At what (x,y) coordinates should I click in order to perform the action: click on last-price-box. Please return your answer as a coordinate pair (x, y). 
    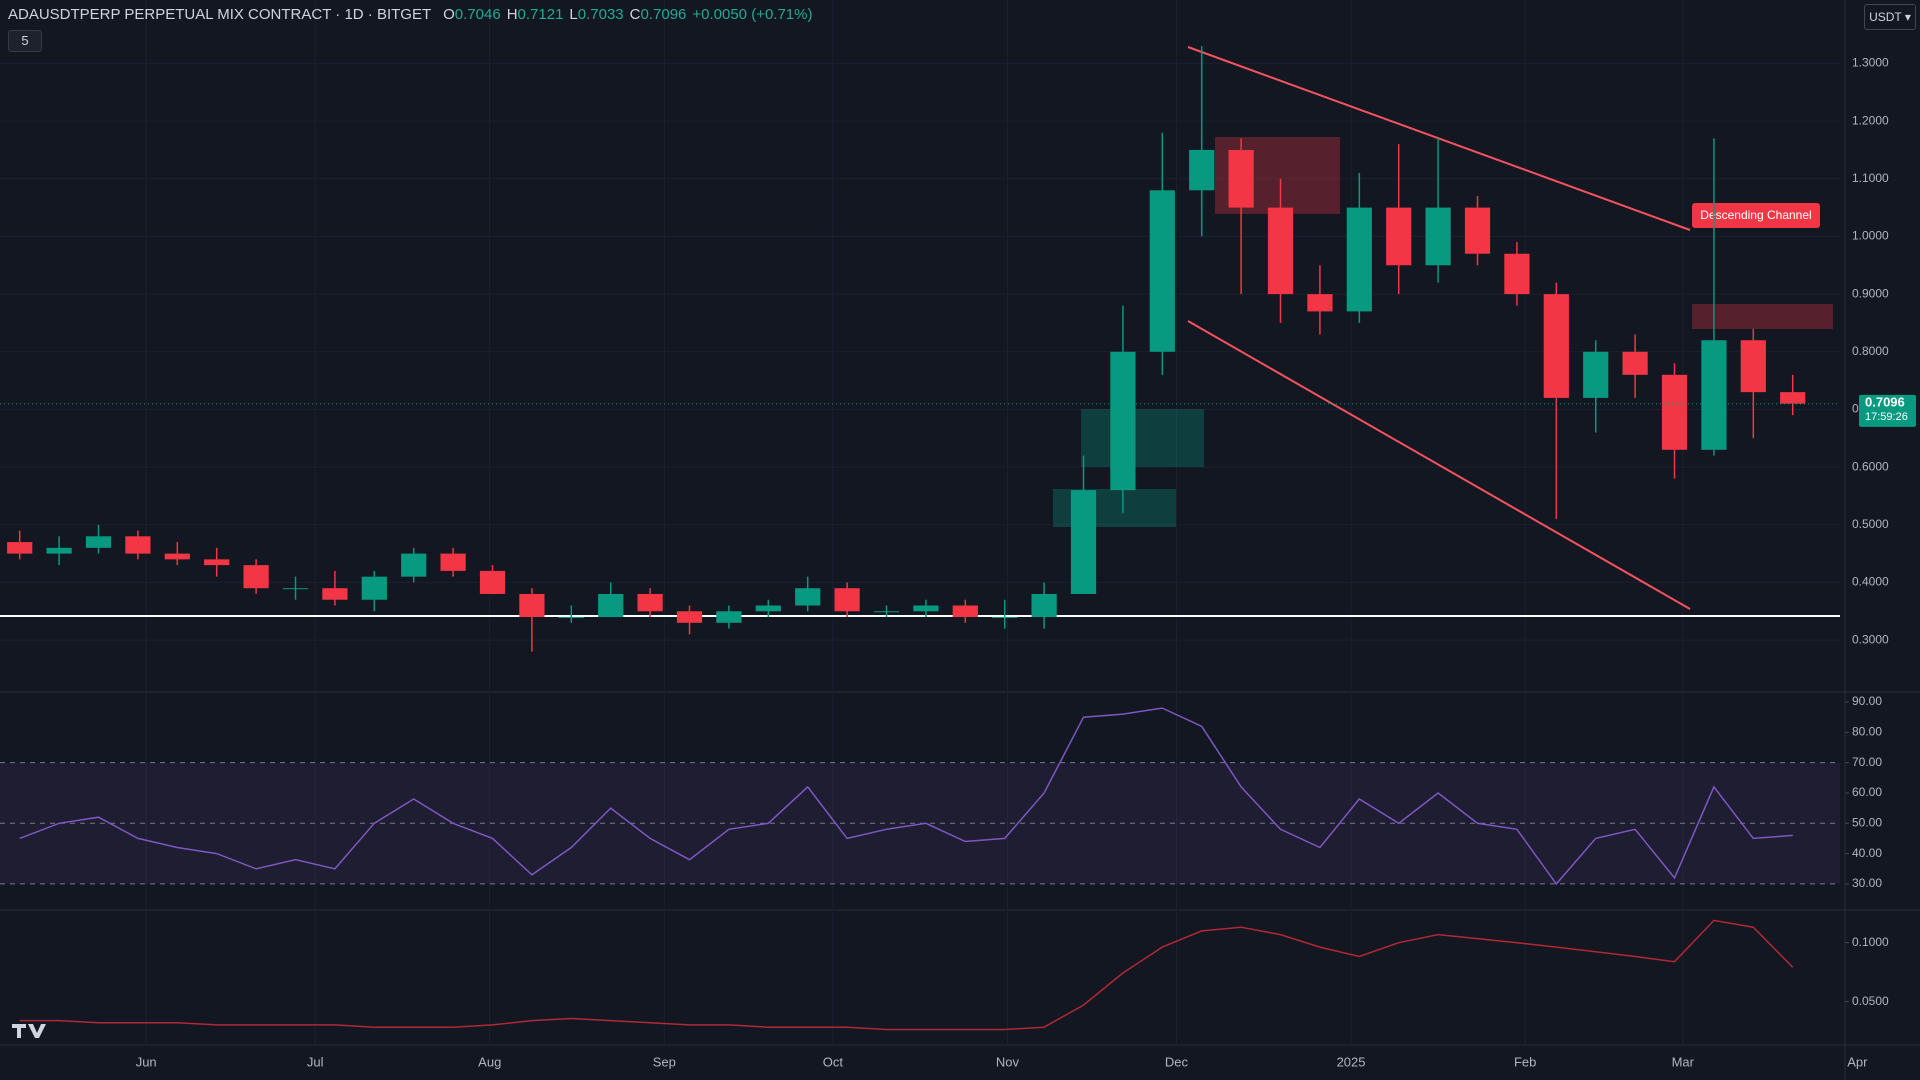
    Looking at the image, I should click on (1887, 410).